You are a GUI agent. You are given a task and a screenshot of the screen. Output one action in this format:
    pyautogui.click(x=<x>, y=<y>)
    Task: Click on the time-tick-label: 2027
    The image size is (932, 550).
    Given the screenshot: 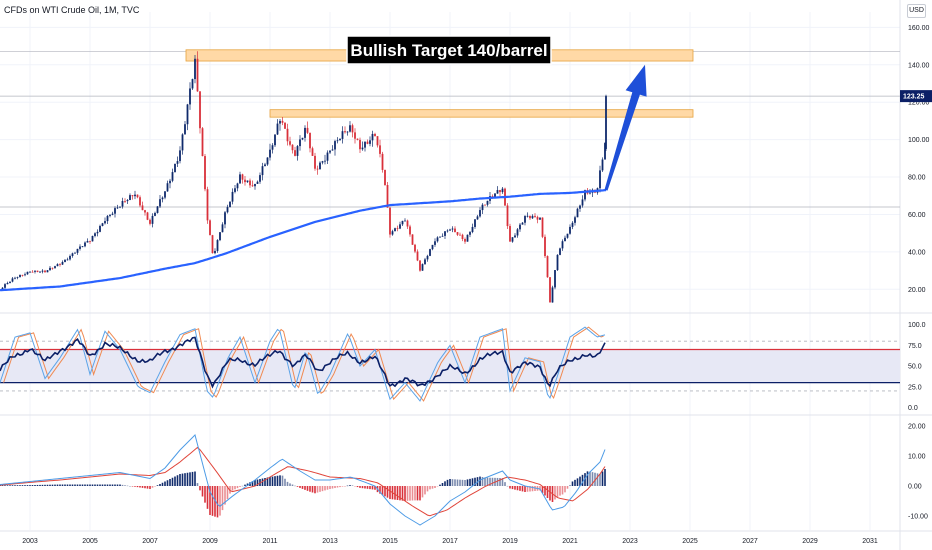 What is the action you would take?
    pyautogui.click(x=750, y=541)
    